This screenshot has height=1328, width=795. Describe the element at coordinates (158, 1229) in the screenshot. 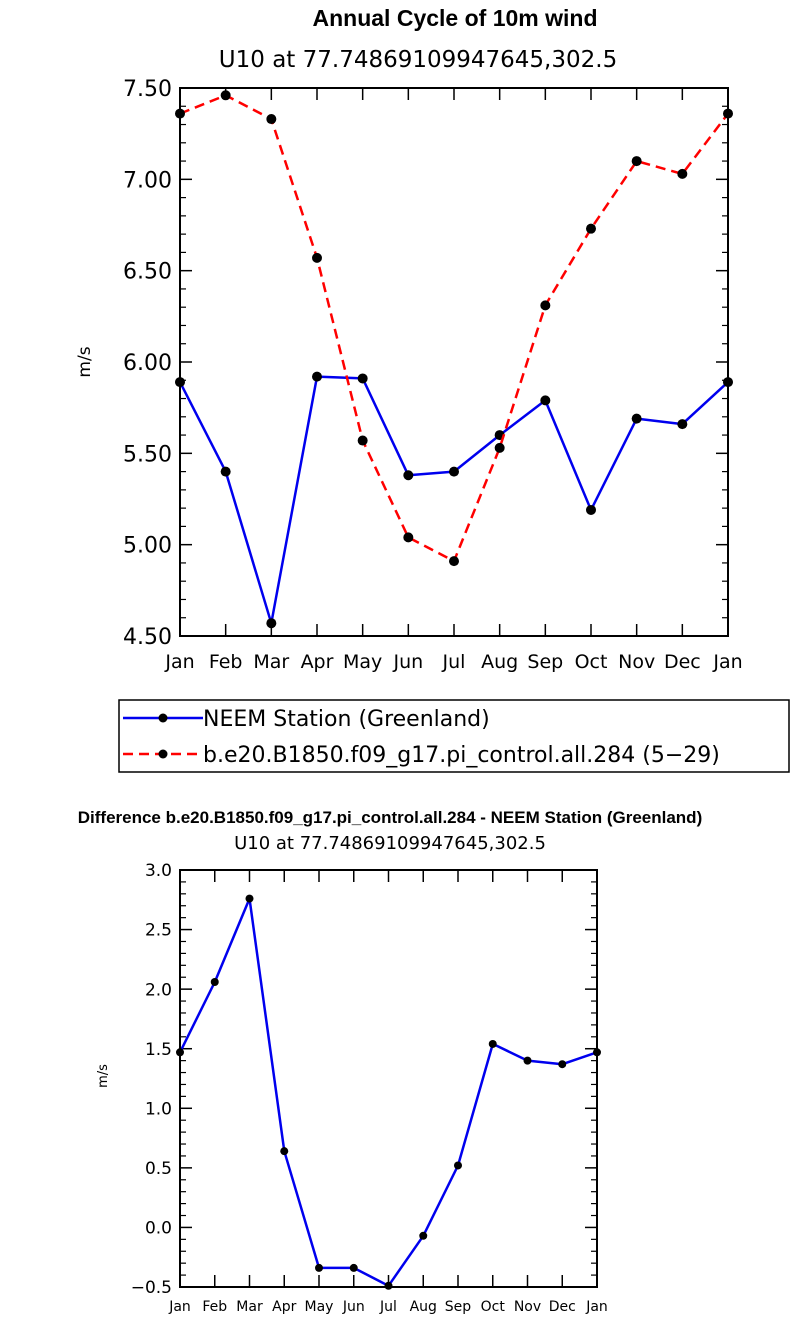

I see `y-tick-label: 0.0` at that location.